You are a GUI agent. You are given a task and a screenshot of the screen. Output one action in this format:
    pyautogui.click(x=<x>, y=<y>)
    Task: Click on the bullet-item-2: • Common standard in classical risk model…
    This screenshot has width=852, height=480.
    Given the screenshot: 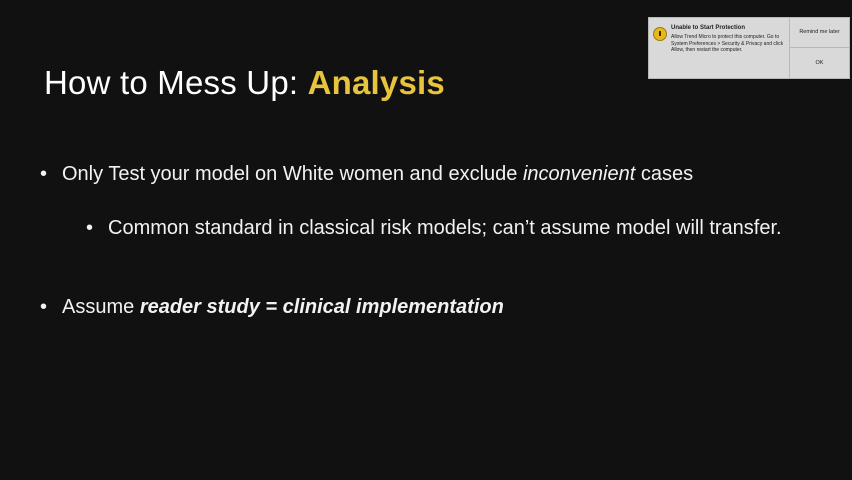 What is the action you would take?
    pyautogui.click(x=437, y=228)
    